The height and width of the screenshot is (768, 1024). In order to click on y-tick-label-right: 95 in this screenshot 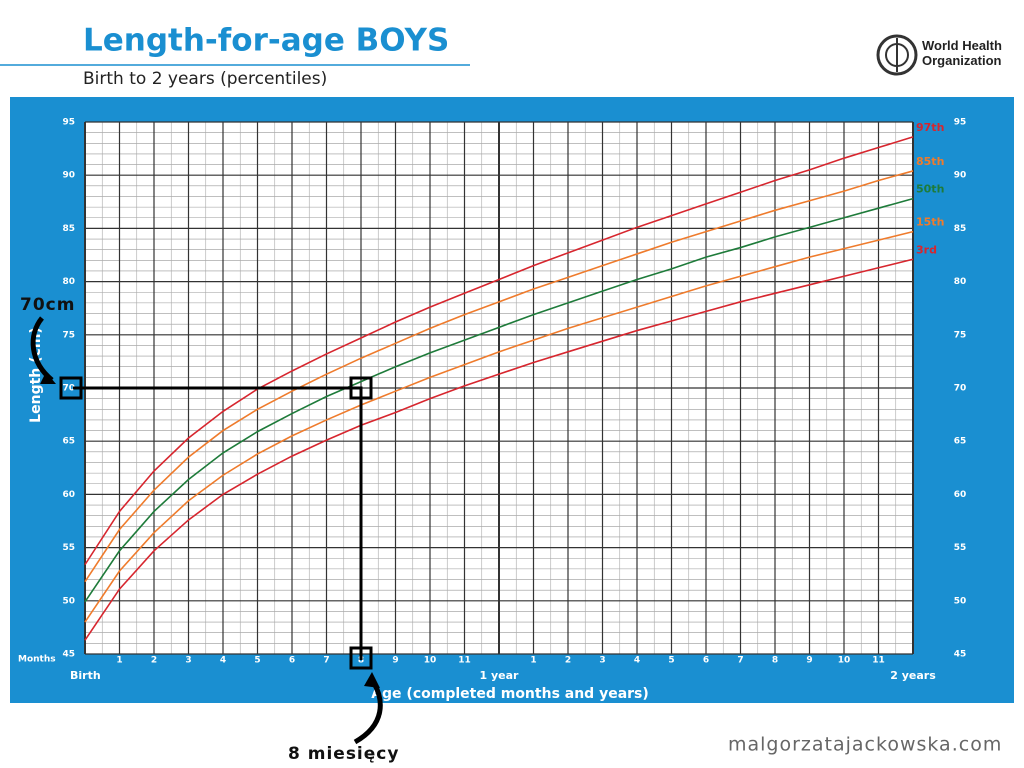, I will do `click(960, 123)`.